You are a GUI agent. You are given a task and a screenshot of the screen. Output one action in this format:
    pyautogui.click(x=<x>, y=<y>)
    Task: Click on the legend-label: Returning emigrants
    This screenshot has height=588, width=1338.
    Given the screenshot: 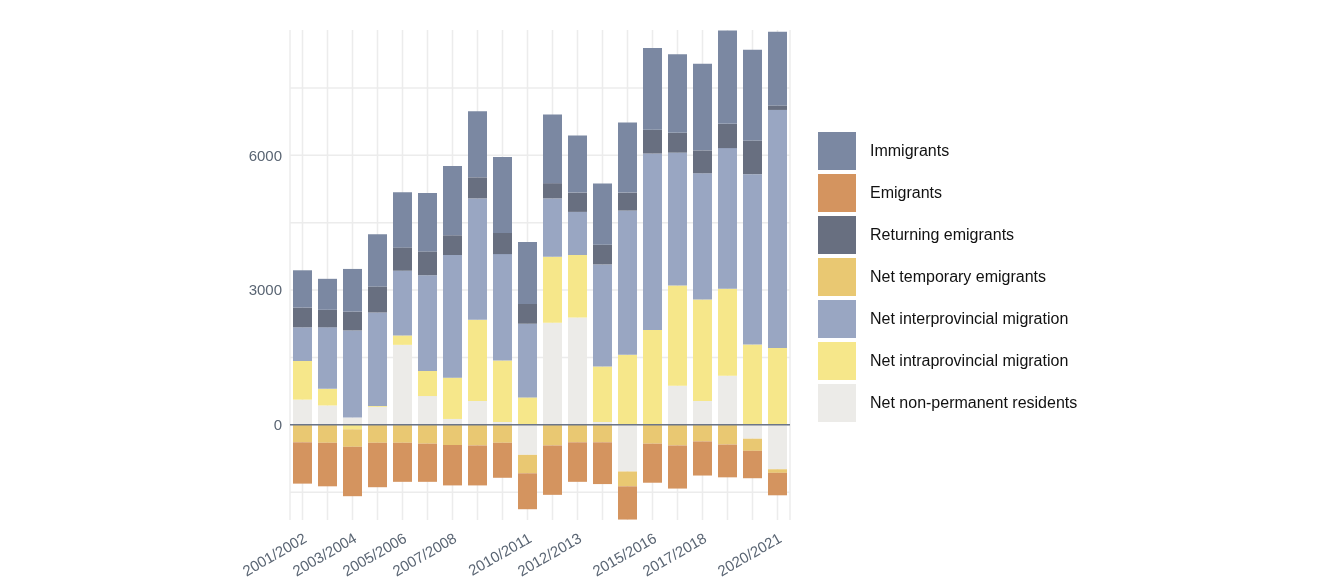 What is the action you would take?
    pyautogui.click(x=942, y=235)
    